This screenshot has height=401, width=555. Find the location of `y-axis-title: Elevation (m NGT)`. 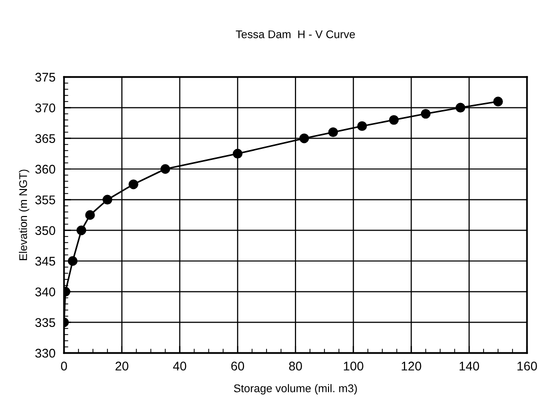

y-axis-title: Elevation (m NGT) is located at coordinates (24, 215).